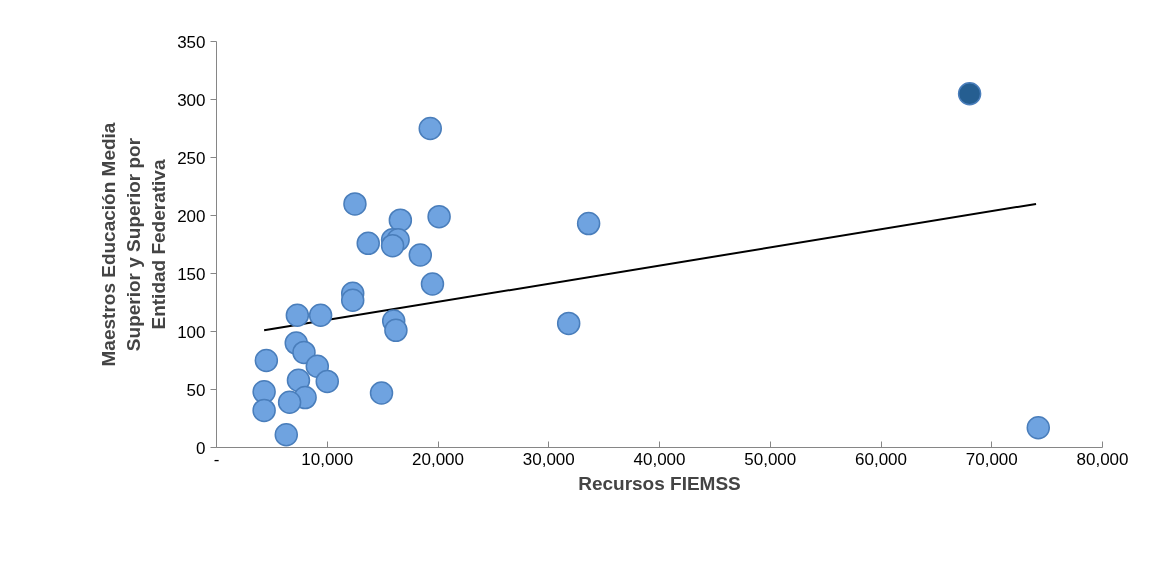  I want to click on y-tick-label: 350, so click(191, 42).